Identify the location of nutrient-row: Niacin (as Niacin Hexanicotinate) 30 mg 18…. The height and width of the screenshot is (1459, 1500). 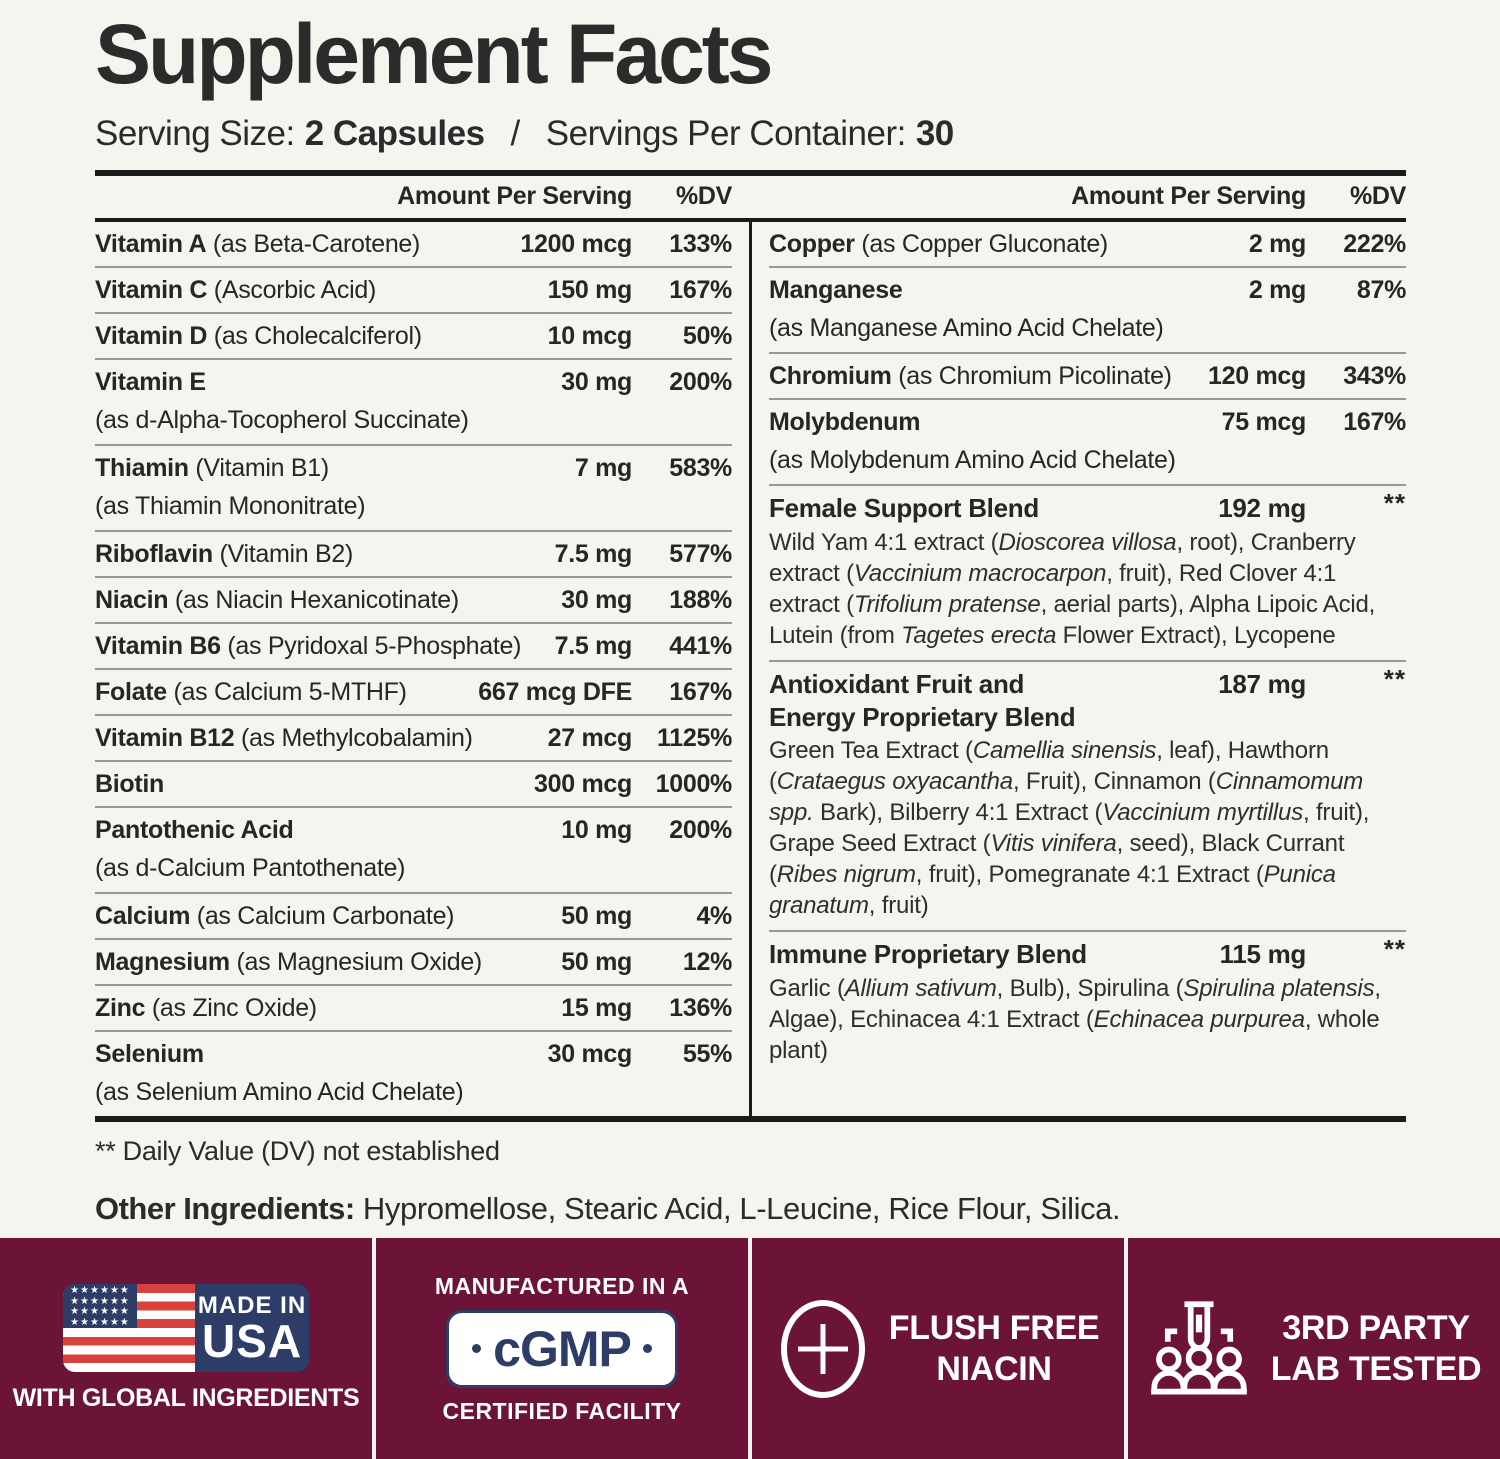
(413, 601).